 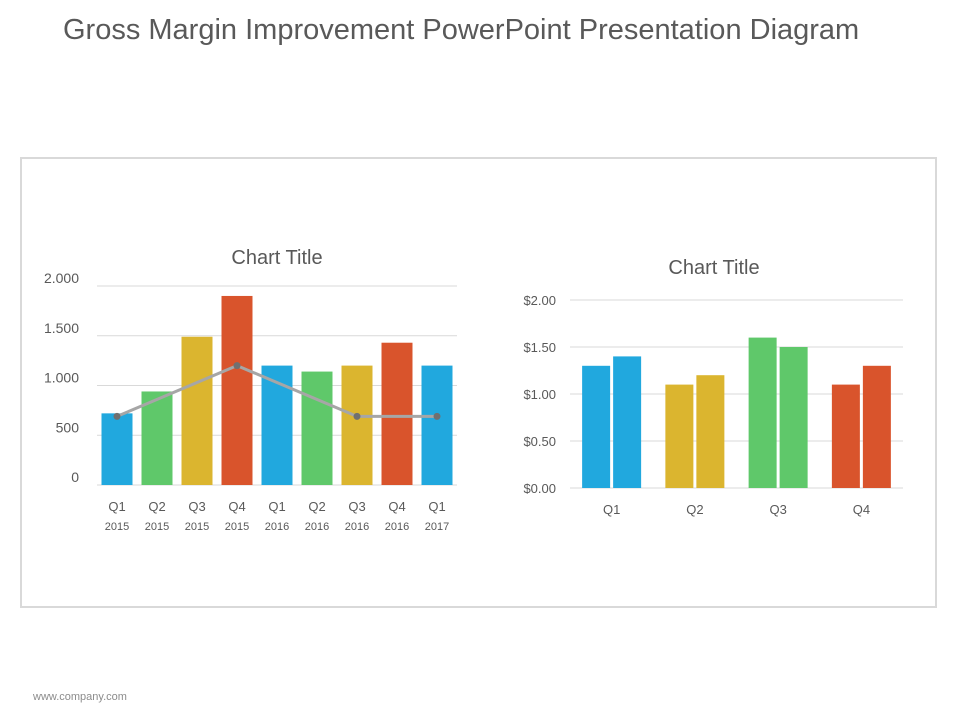 What do you see at coordinates (75, 477) in the screenshot?
I see `chart-1-y-tick-label: 0` at bounding box center [75, 477].